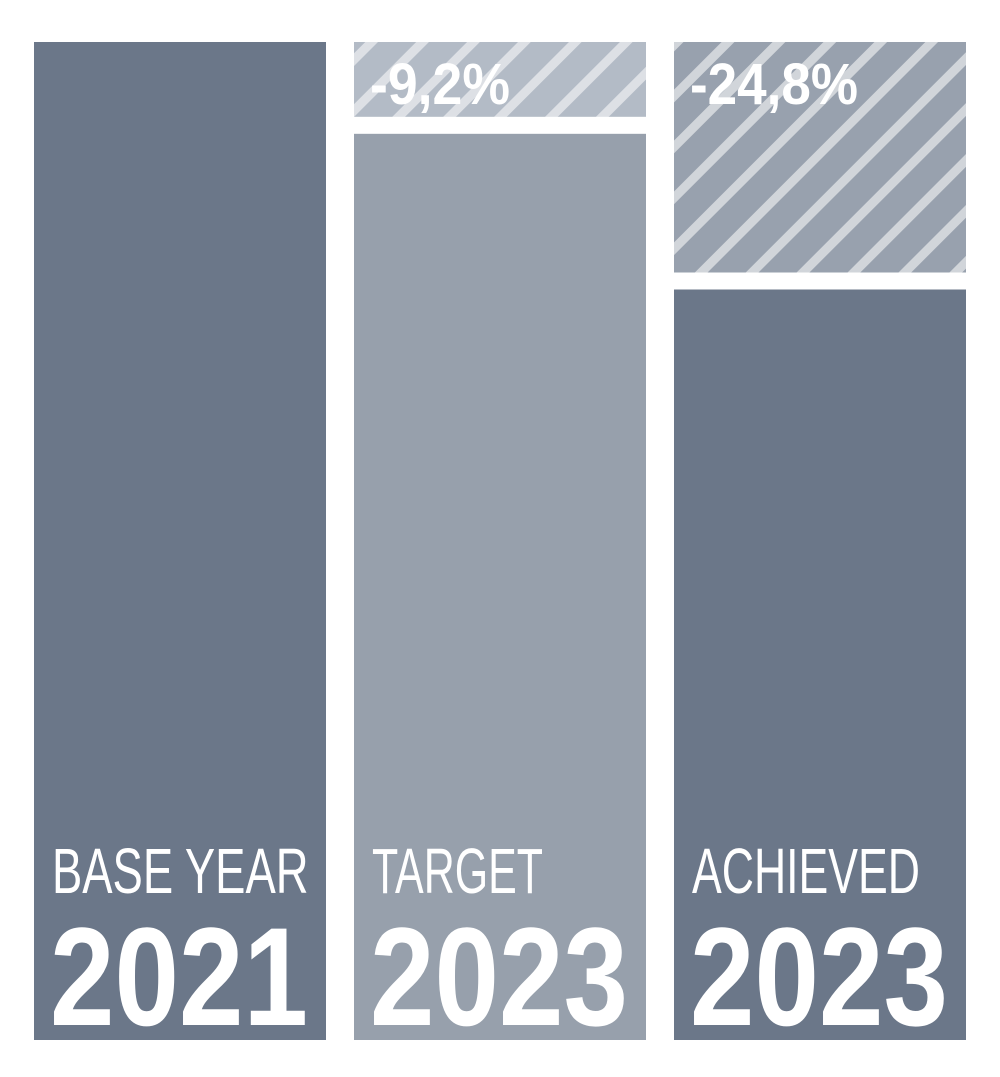 Image resolution: width=1000 pixels, height=1077 pixels. Describe the element at coordinates (457, 871) in the screenshot. I see `category-label: TARGET` at that location.